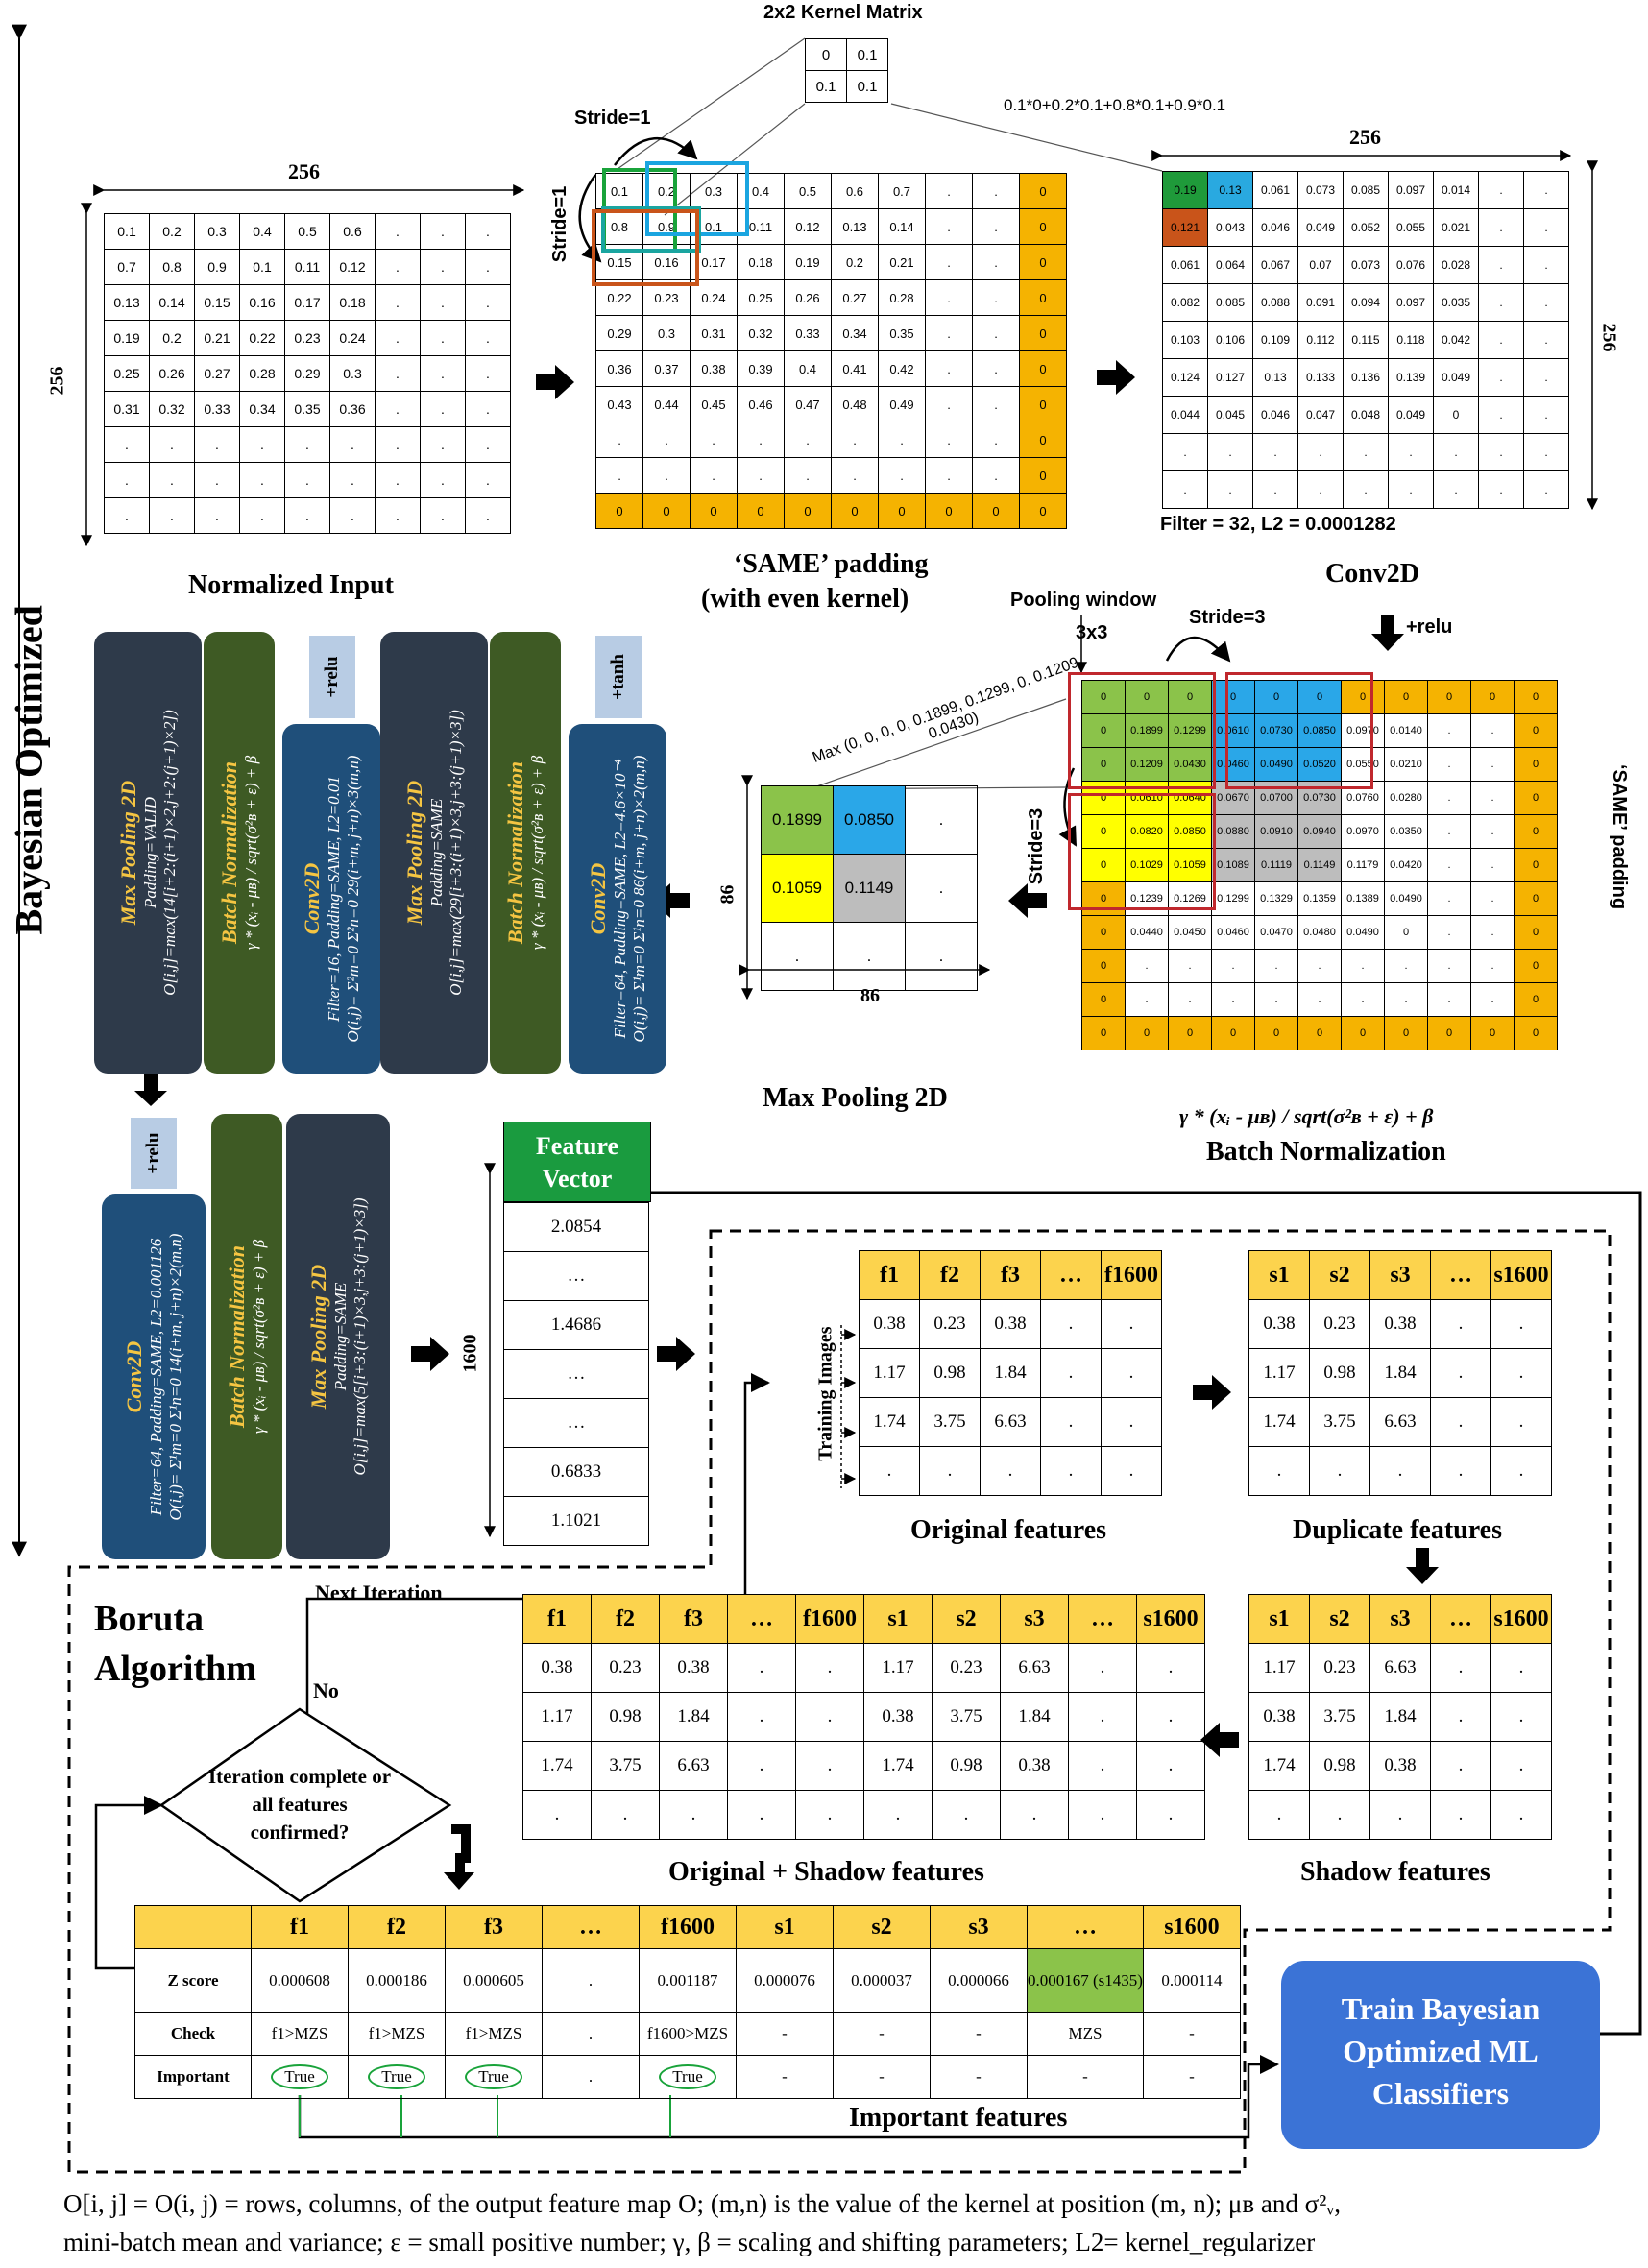  Describe the element at coordinates (714, 404) in the screenshot. I see `table-cell: 0.45` at that location.